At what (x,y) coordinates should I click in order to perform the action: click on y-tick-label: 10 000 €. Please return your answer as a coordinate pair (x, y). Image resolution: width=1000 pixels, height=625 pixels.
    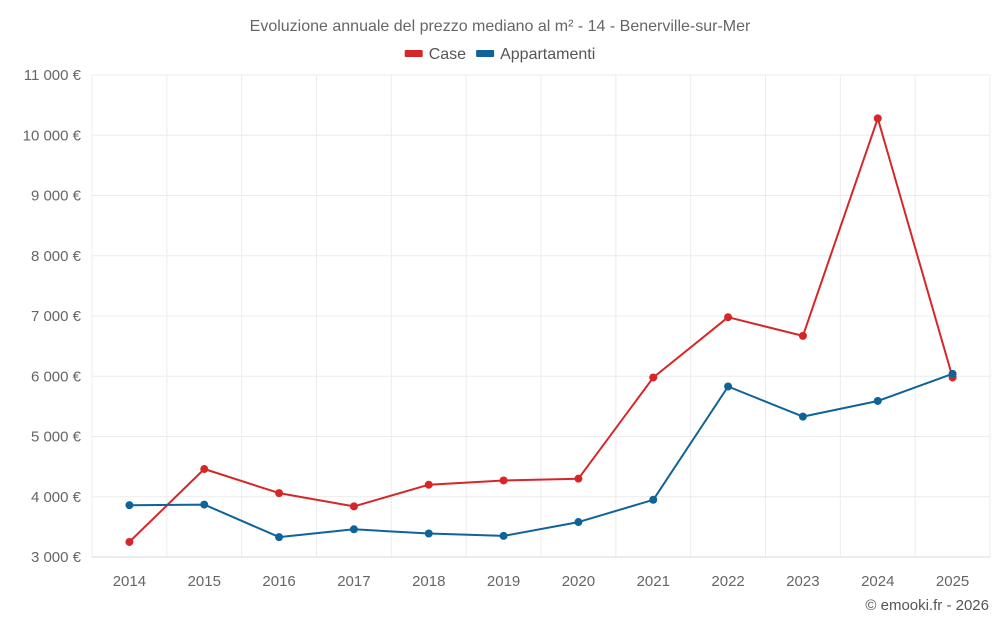
    Looking at the image, I should click on (52, 135).